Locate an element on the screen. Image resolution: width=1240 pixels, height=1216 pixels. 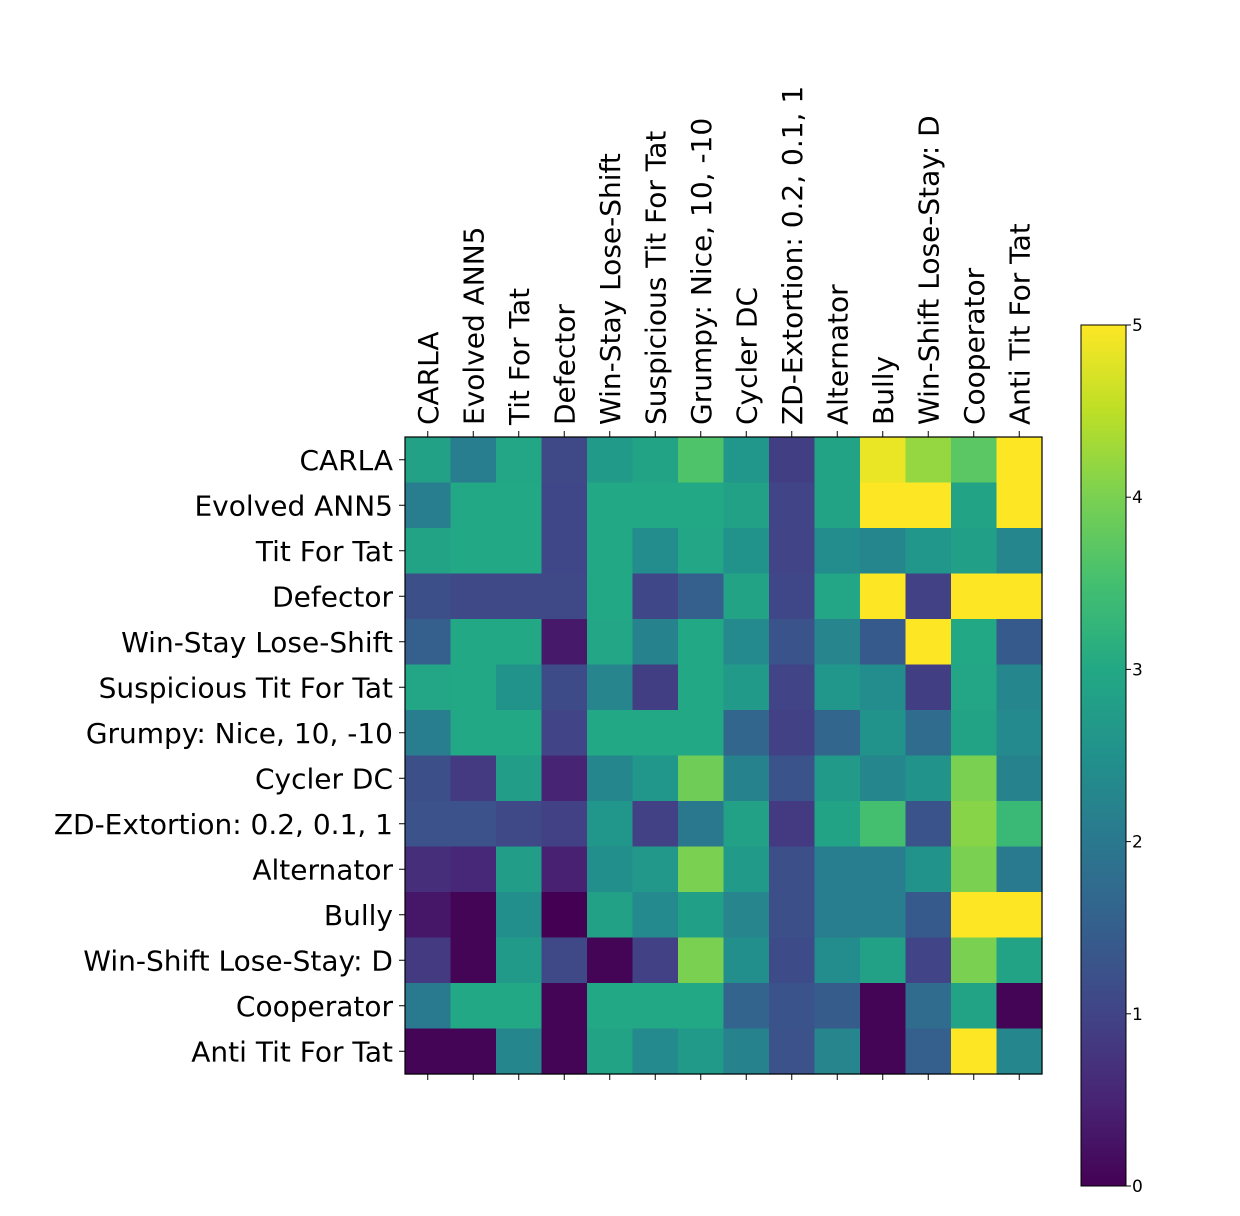
y-tick-label: Cooperator is located at coordinates (315, 1006).